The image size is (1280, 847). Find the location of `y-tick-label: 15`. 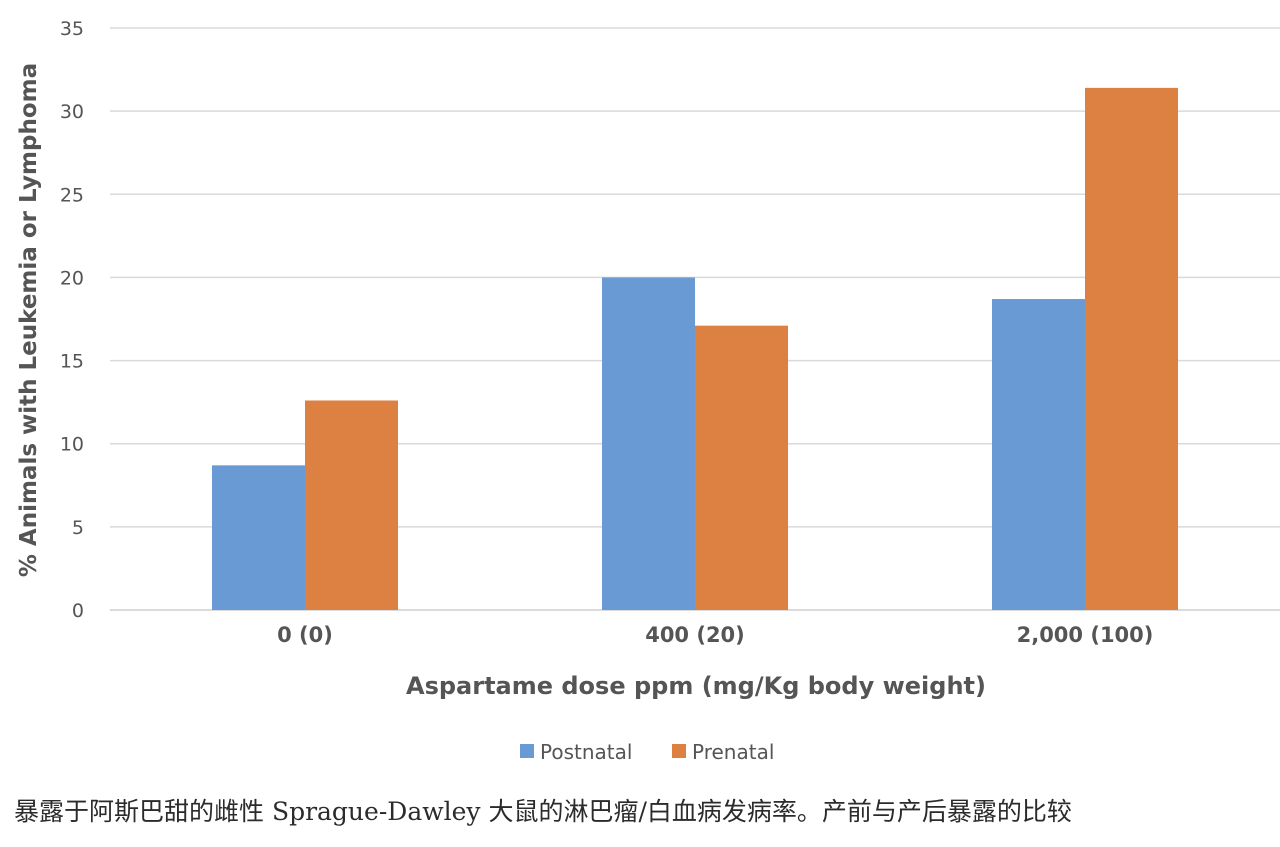

y-tick-label: 15 is located at coordinates (72, 362).